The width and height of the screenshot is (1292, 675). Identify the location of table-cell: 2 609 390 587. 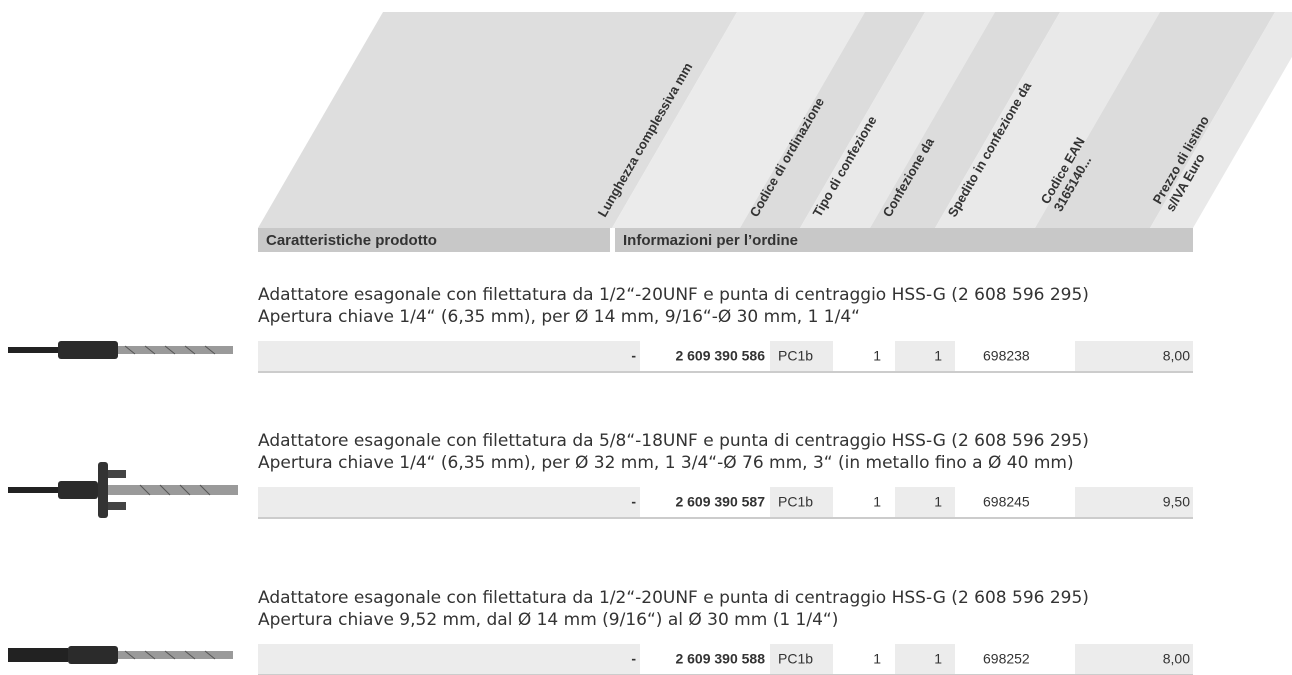
(720, 502).